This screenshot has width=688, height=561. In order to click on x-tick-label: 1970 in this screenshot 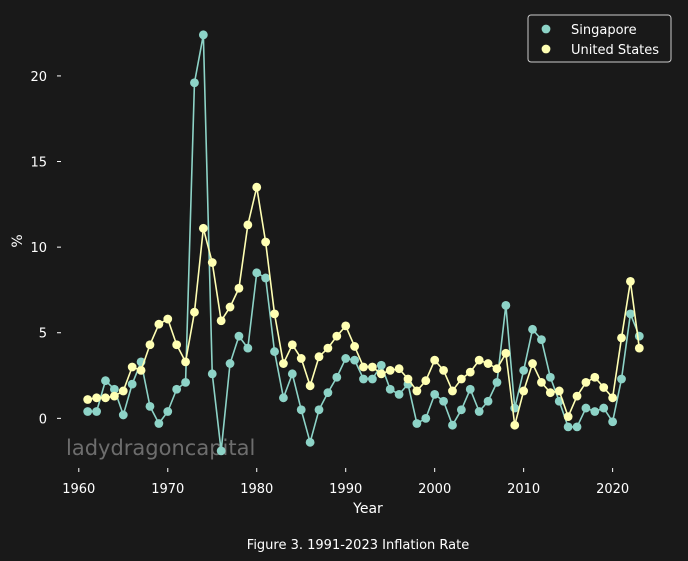, I will do `click(167, 489)`.